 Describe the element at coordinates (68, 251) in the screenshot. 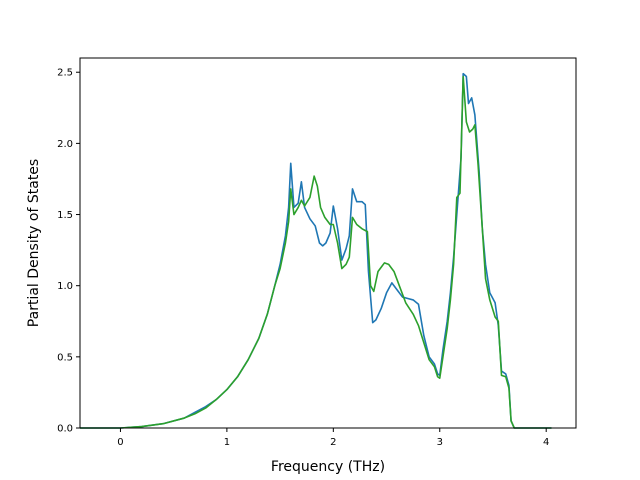

I see `y-axis-ticks: 0.0 0.5 1.0 1.5 2.0 2.5` at that location.